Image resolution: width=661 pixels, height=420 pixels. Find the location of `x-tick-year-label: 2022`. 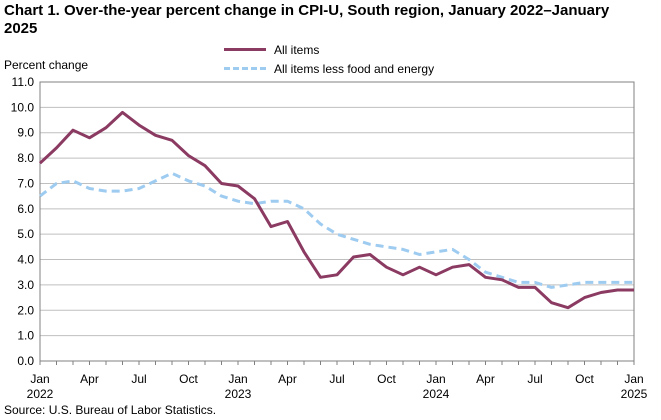

x-tick-year-label: 2022 is located at coordinates (40, 394).